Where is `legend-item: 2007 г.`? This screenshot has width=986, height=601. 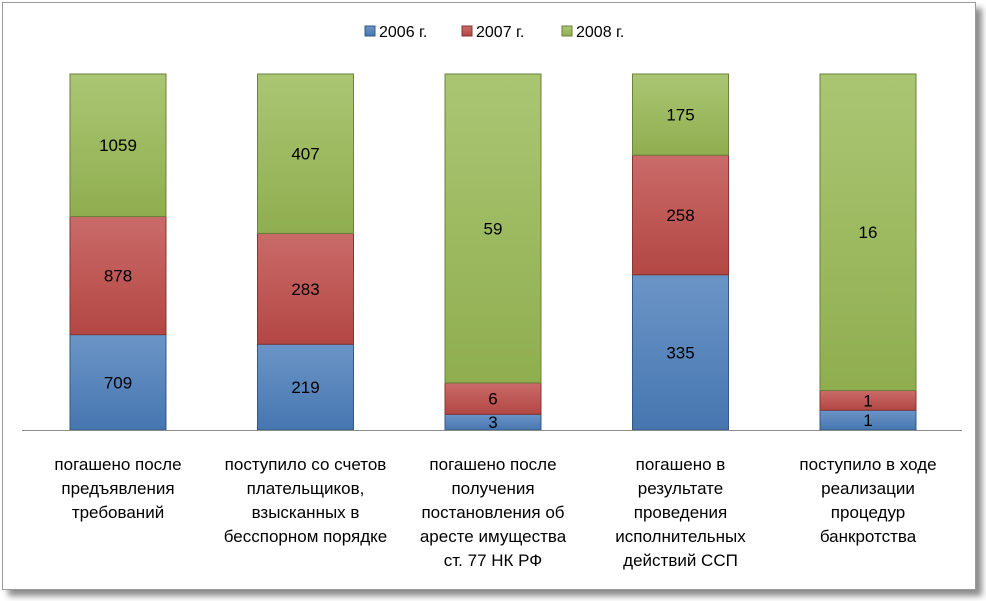
legend-item: 2007 г. is located at coordinates (492, 32).